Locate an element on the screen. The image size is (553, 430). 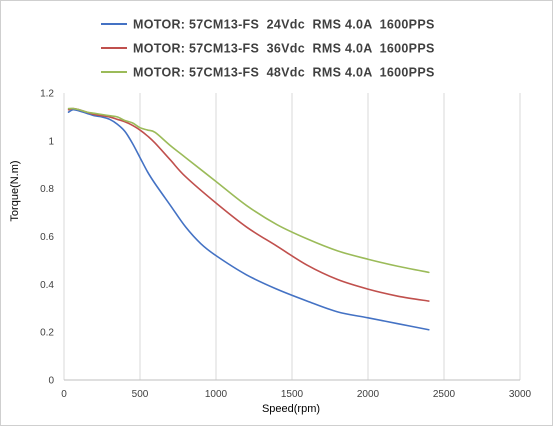
x-tick-label: 0 is located at coordinates (64, 394).